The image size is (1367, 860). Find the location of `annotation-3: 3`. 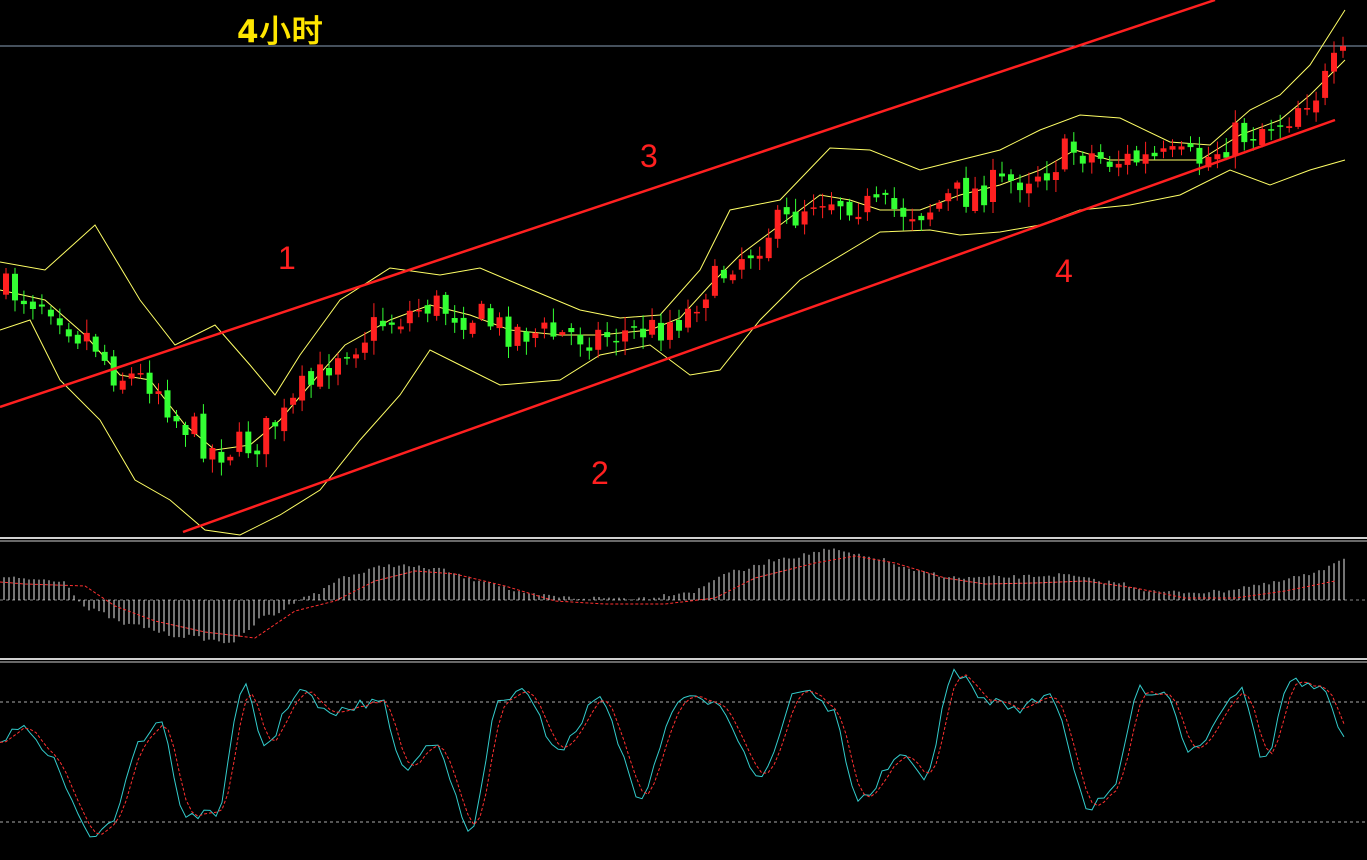

annotation-3: 3 is located at coordinates (649, 156).